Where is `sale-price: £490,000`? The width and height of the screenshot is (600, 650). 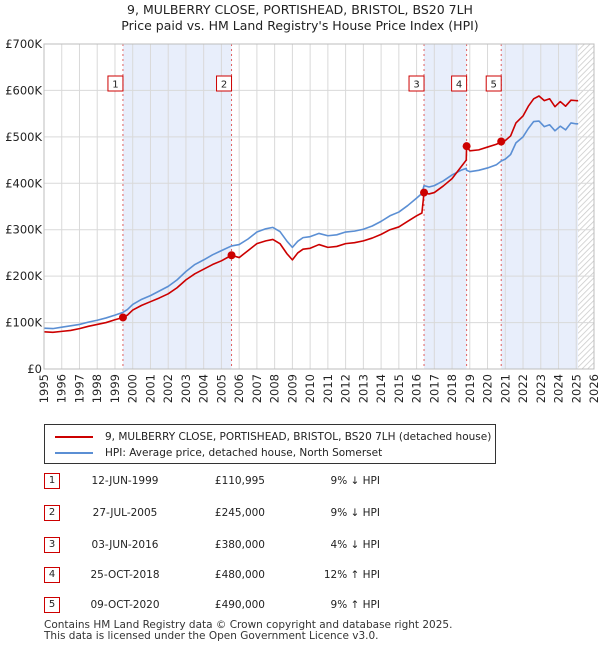 sale-price: £490,000 is located at coordinates (239, 605).